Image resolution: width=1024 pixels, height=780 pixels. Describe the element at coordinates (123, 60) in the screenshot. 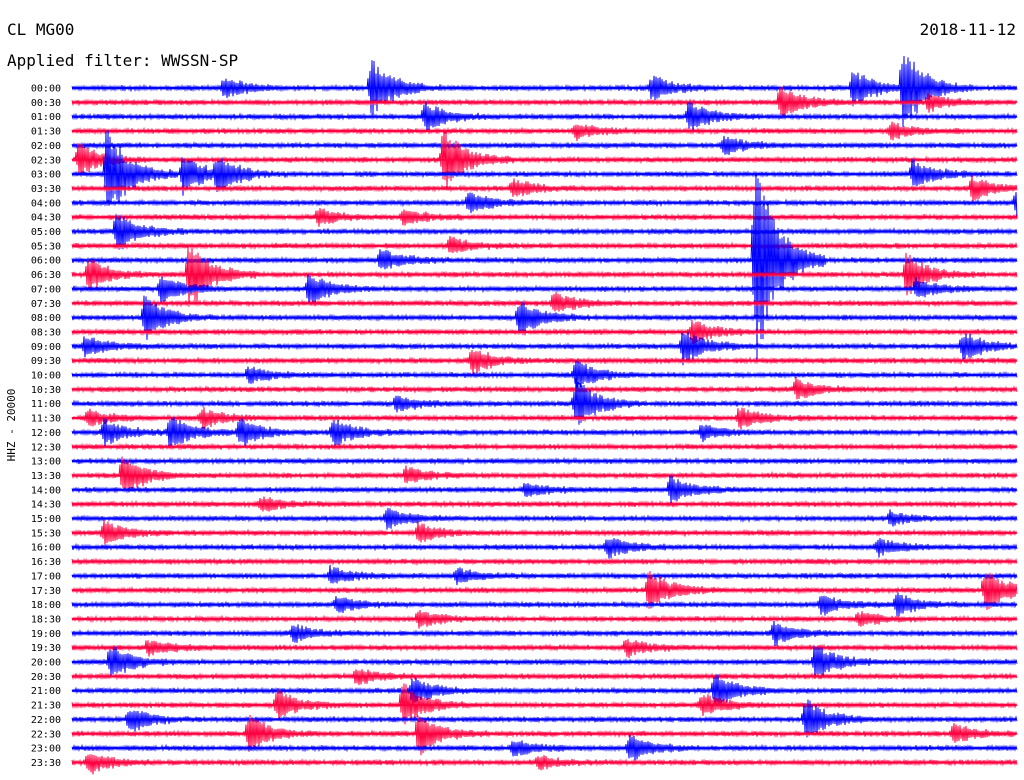

I see `filter-label: Applied filter: WWSSN-SP` at that location.